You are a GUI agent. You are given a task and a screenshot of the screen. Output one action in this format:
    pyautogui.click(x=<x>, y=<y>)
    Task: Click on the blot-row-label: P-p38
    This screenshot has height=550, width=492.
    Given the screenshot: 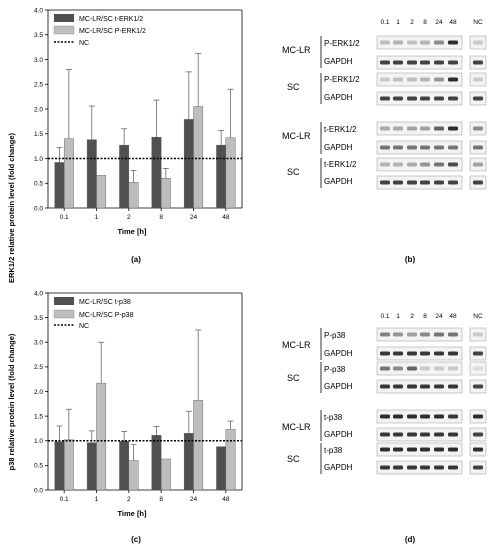 What is the action you would take?
    pyautogui.click(x=335, y=369)
    